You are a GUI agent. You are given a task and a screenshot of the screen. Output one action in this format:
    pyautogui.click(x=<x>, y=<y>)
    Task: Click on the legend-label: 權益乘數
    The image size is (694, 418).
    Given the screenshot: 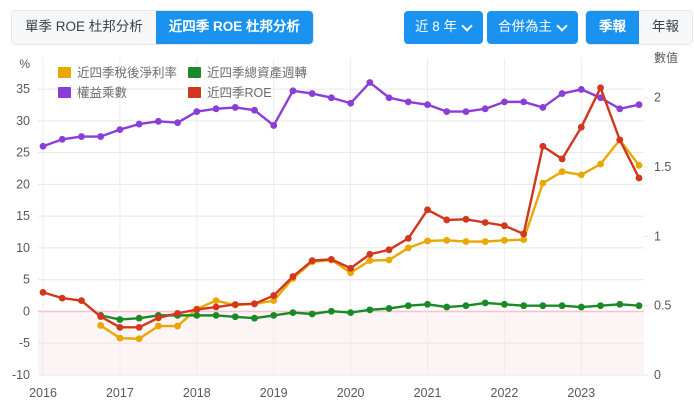 What is the action you would take?
    pyautogui.click(x=102, y=93)
    